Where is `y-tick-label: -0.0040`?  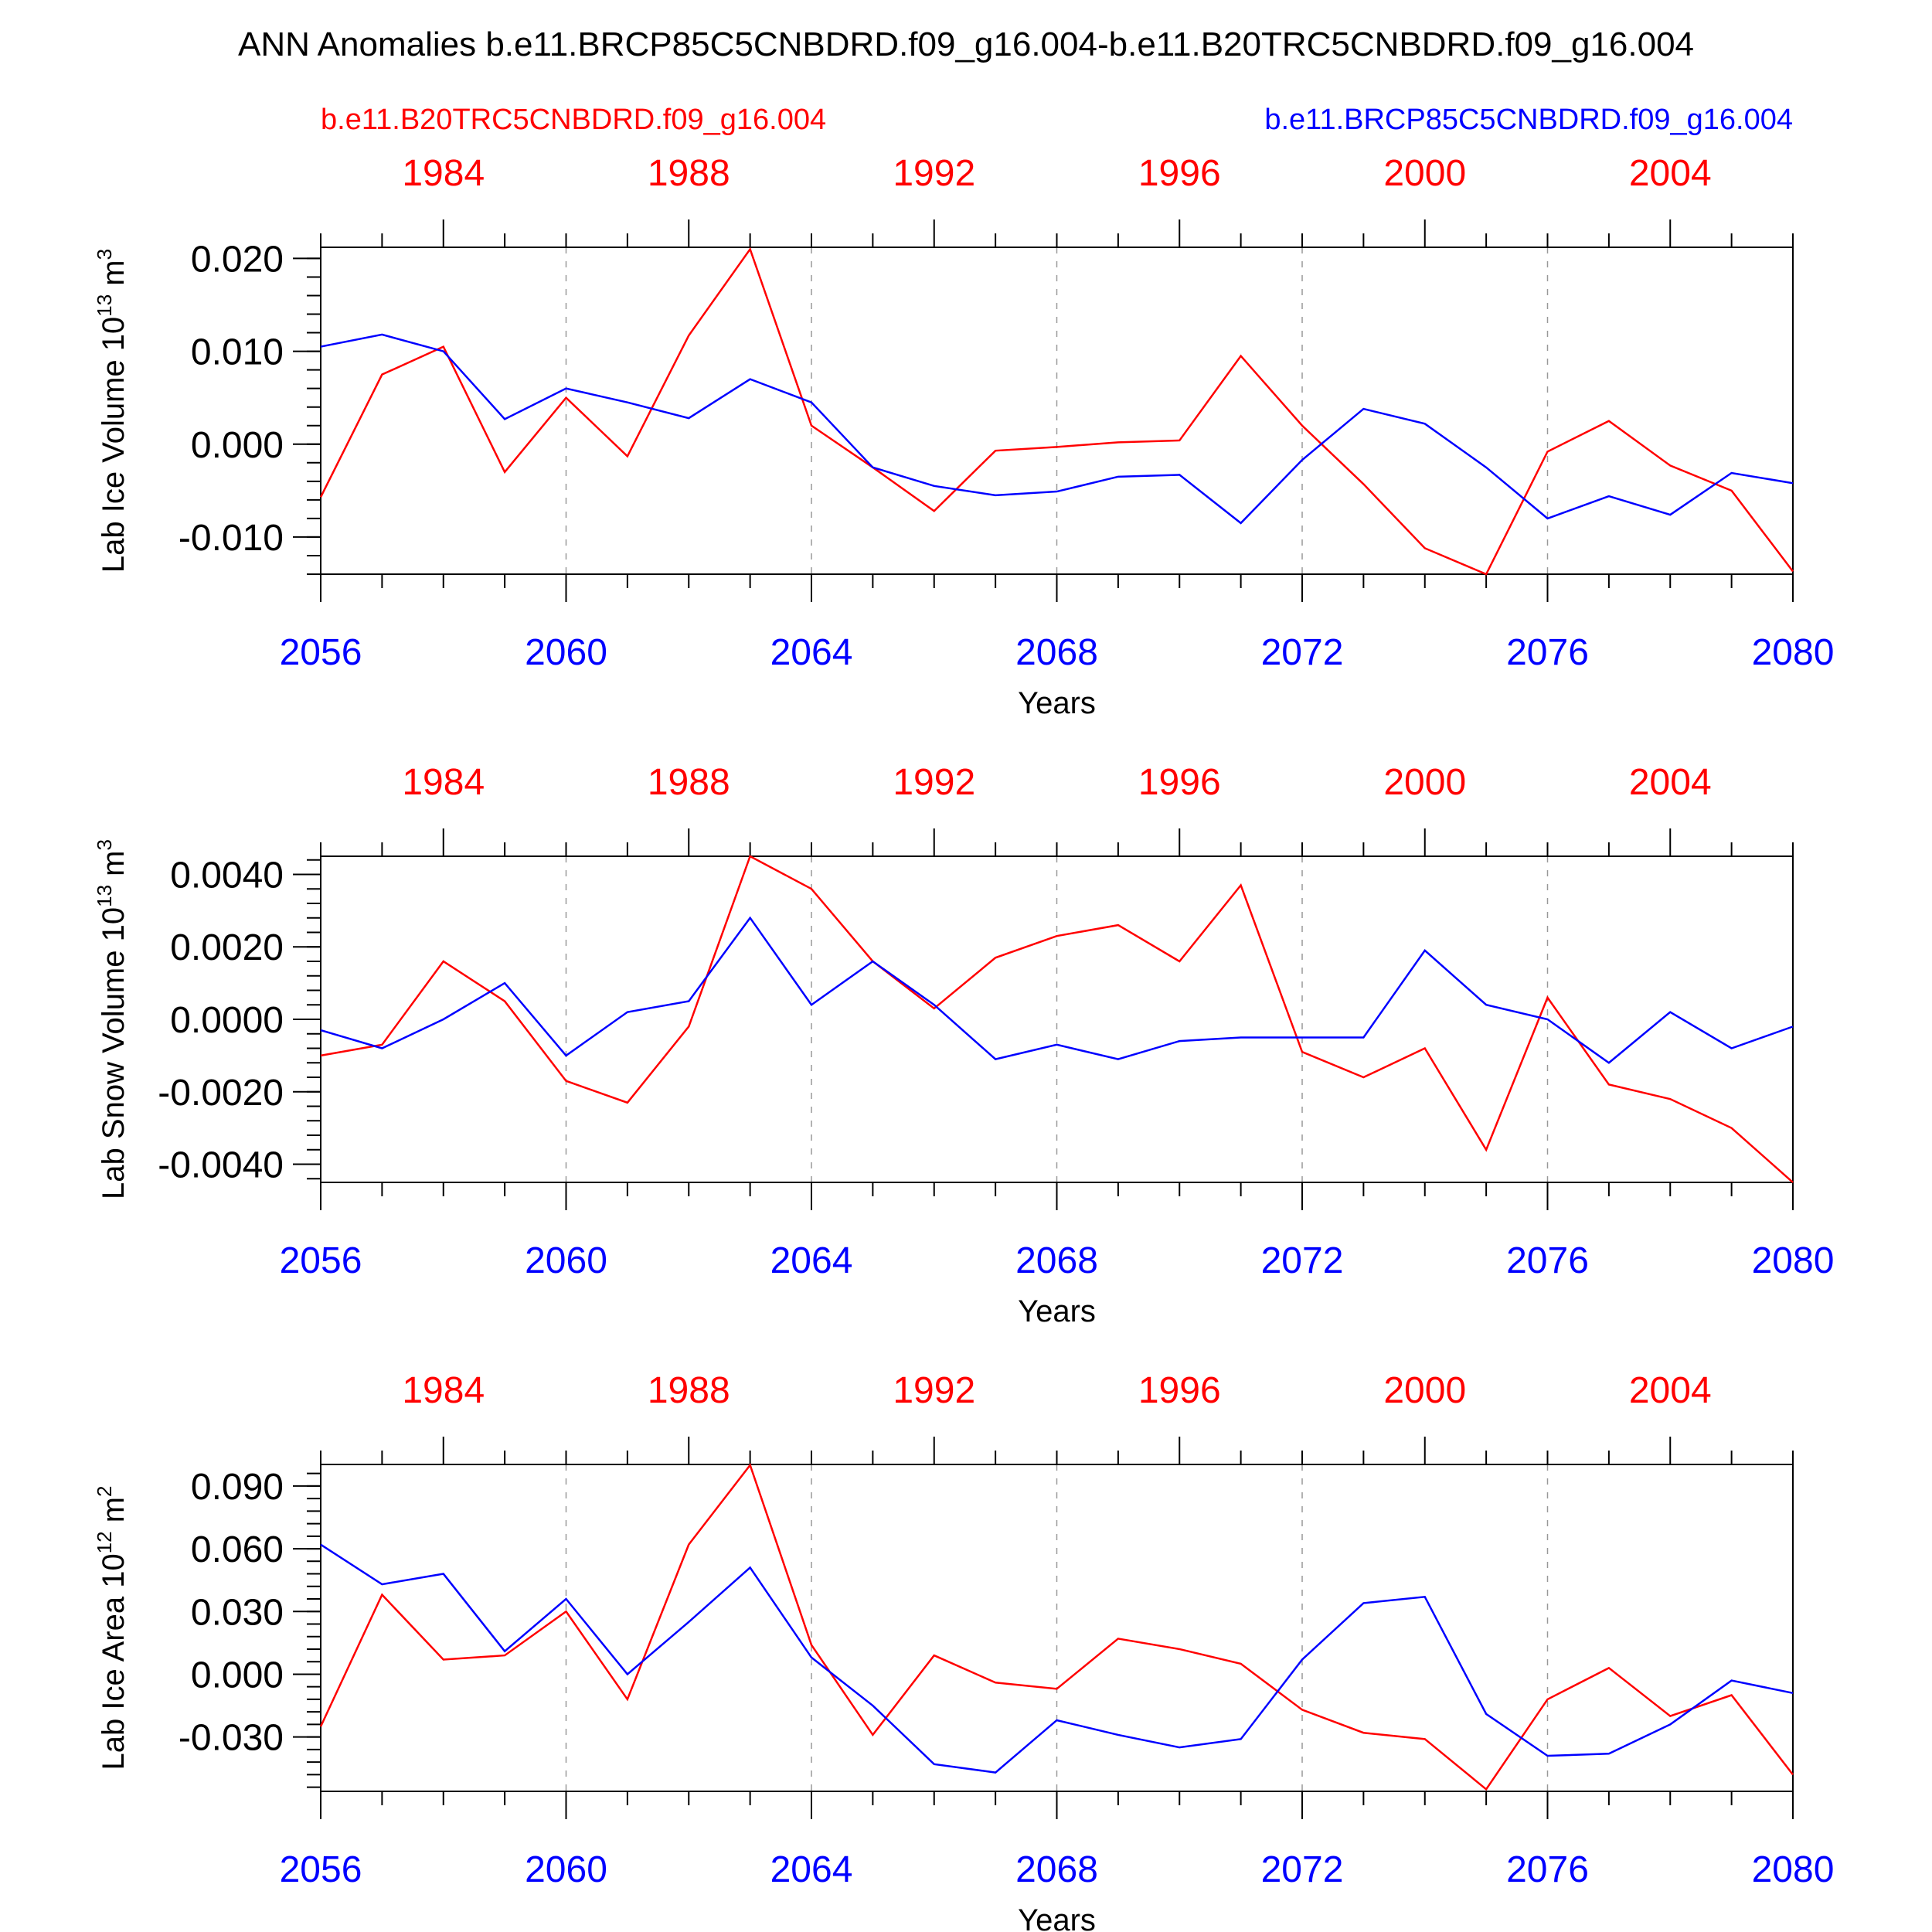
y-tick-label: -0.0040 is located at coordinates (221, 1165).